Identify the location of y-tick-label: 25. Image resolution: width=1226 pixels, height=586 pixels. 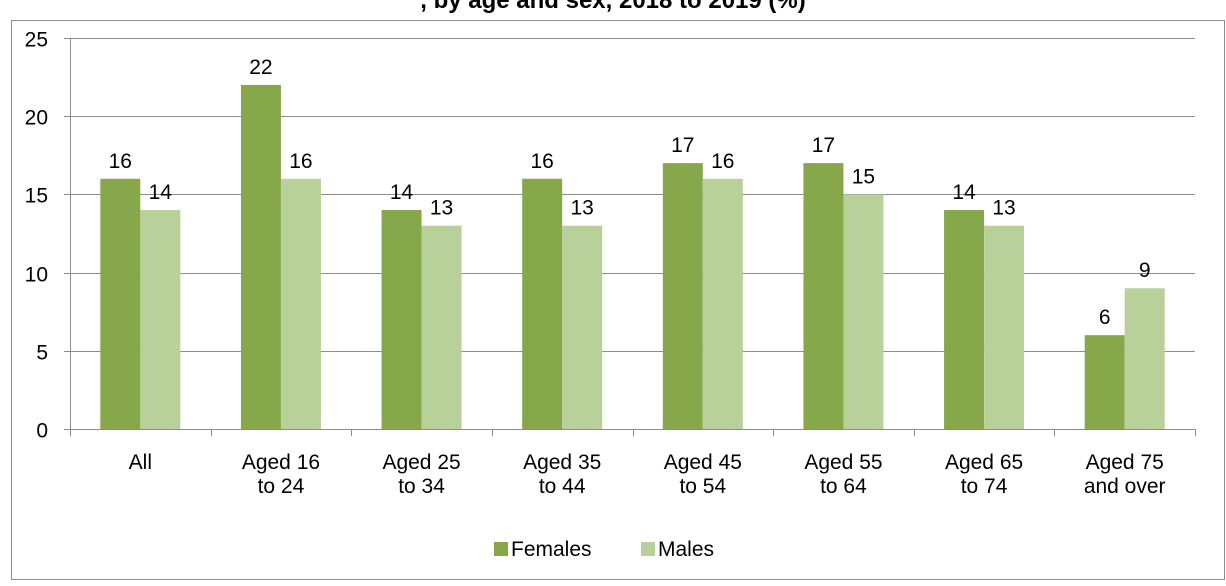
(36, 40).